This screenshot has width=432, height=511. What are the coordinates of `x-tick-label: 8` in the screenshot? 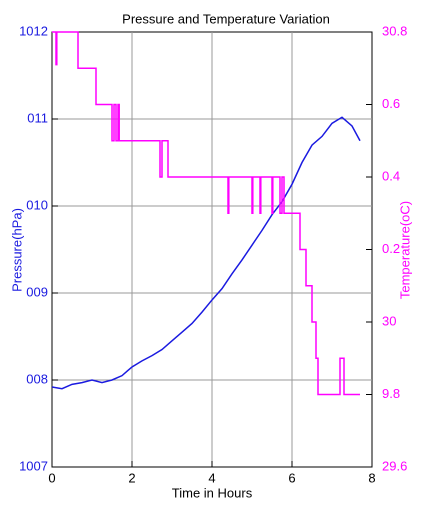 It's located at (371, 477).